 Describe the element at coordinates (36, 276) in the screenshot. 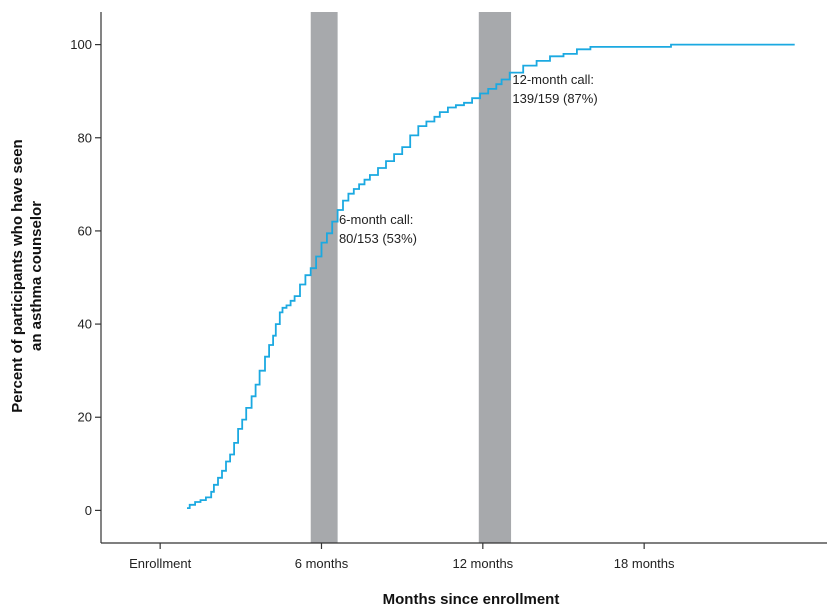

I see `y-axis-title-line-2: an asthma counselor` at that location.